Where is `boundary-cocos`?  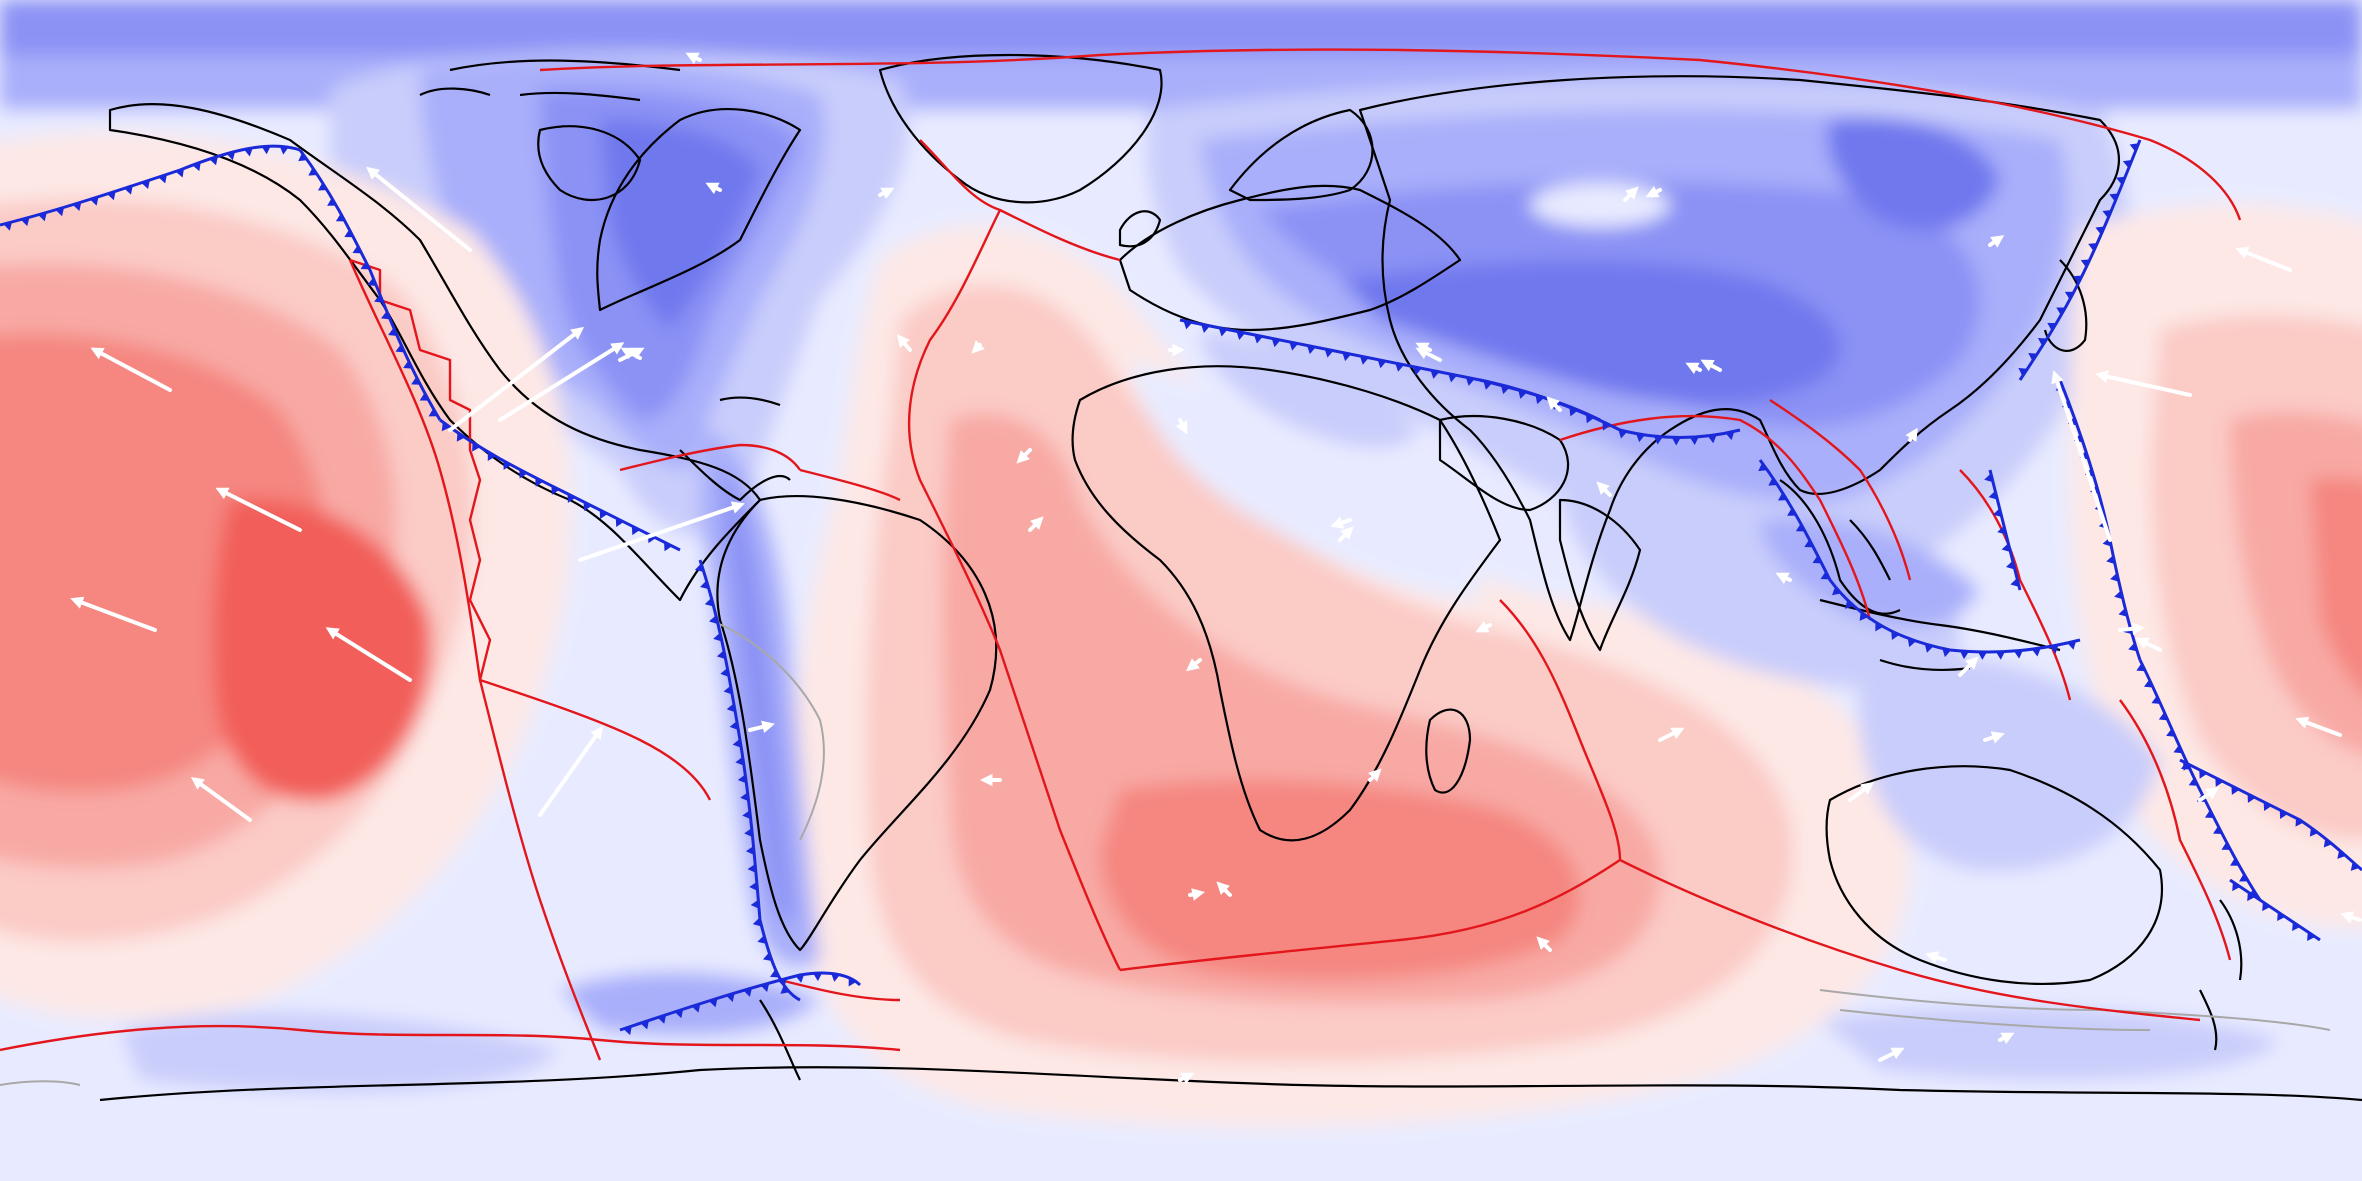 boundary-cocos is located at coordinates (595, 739).